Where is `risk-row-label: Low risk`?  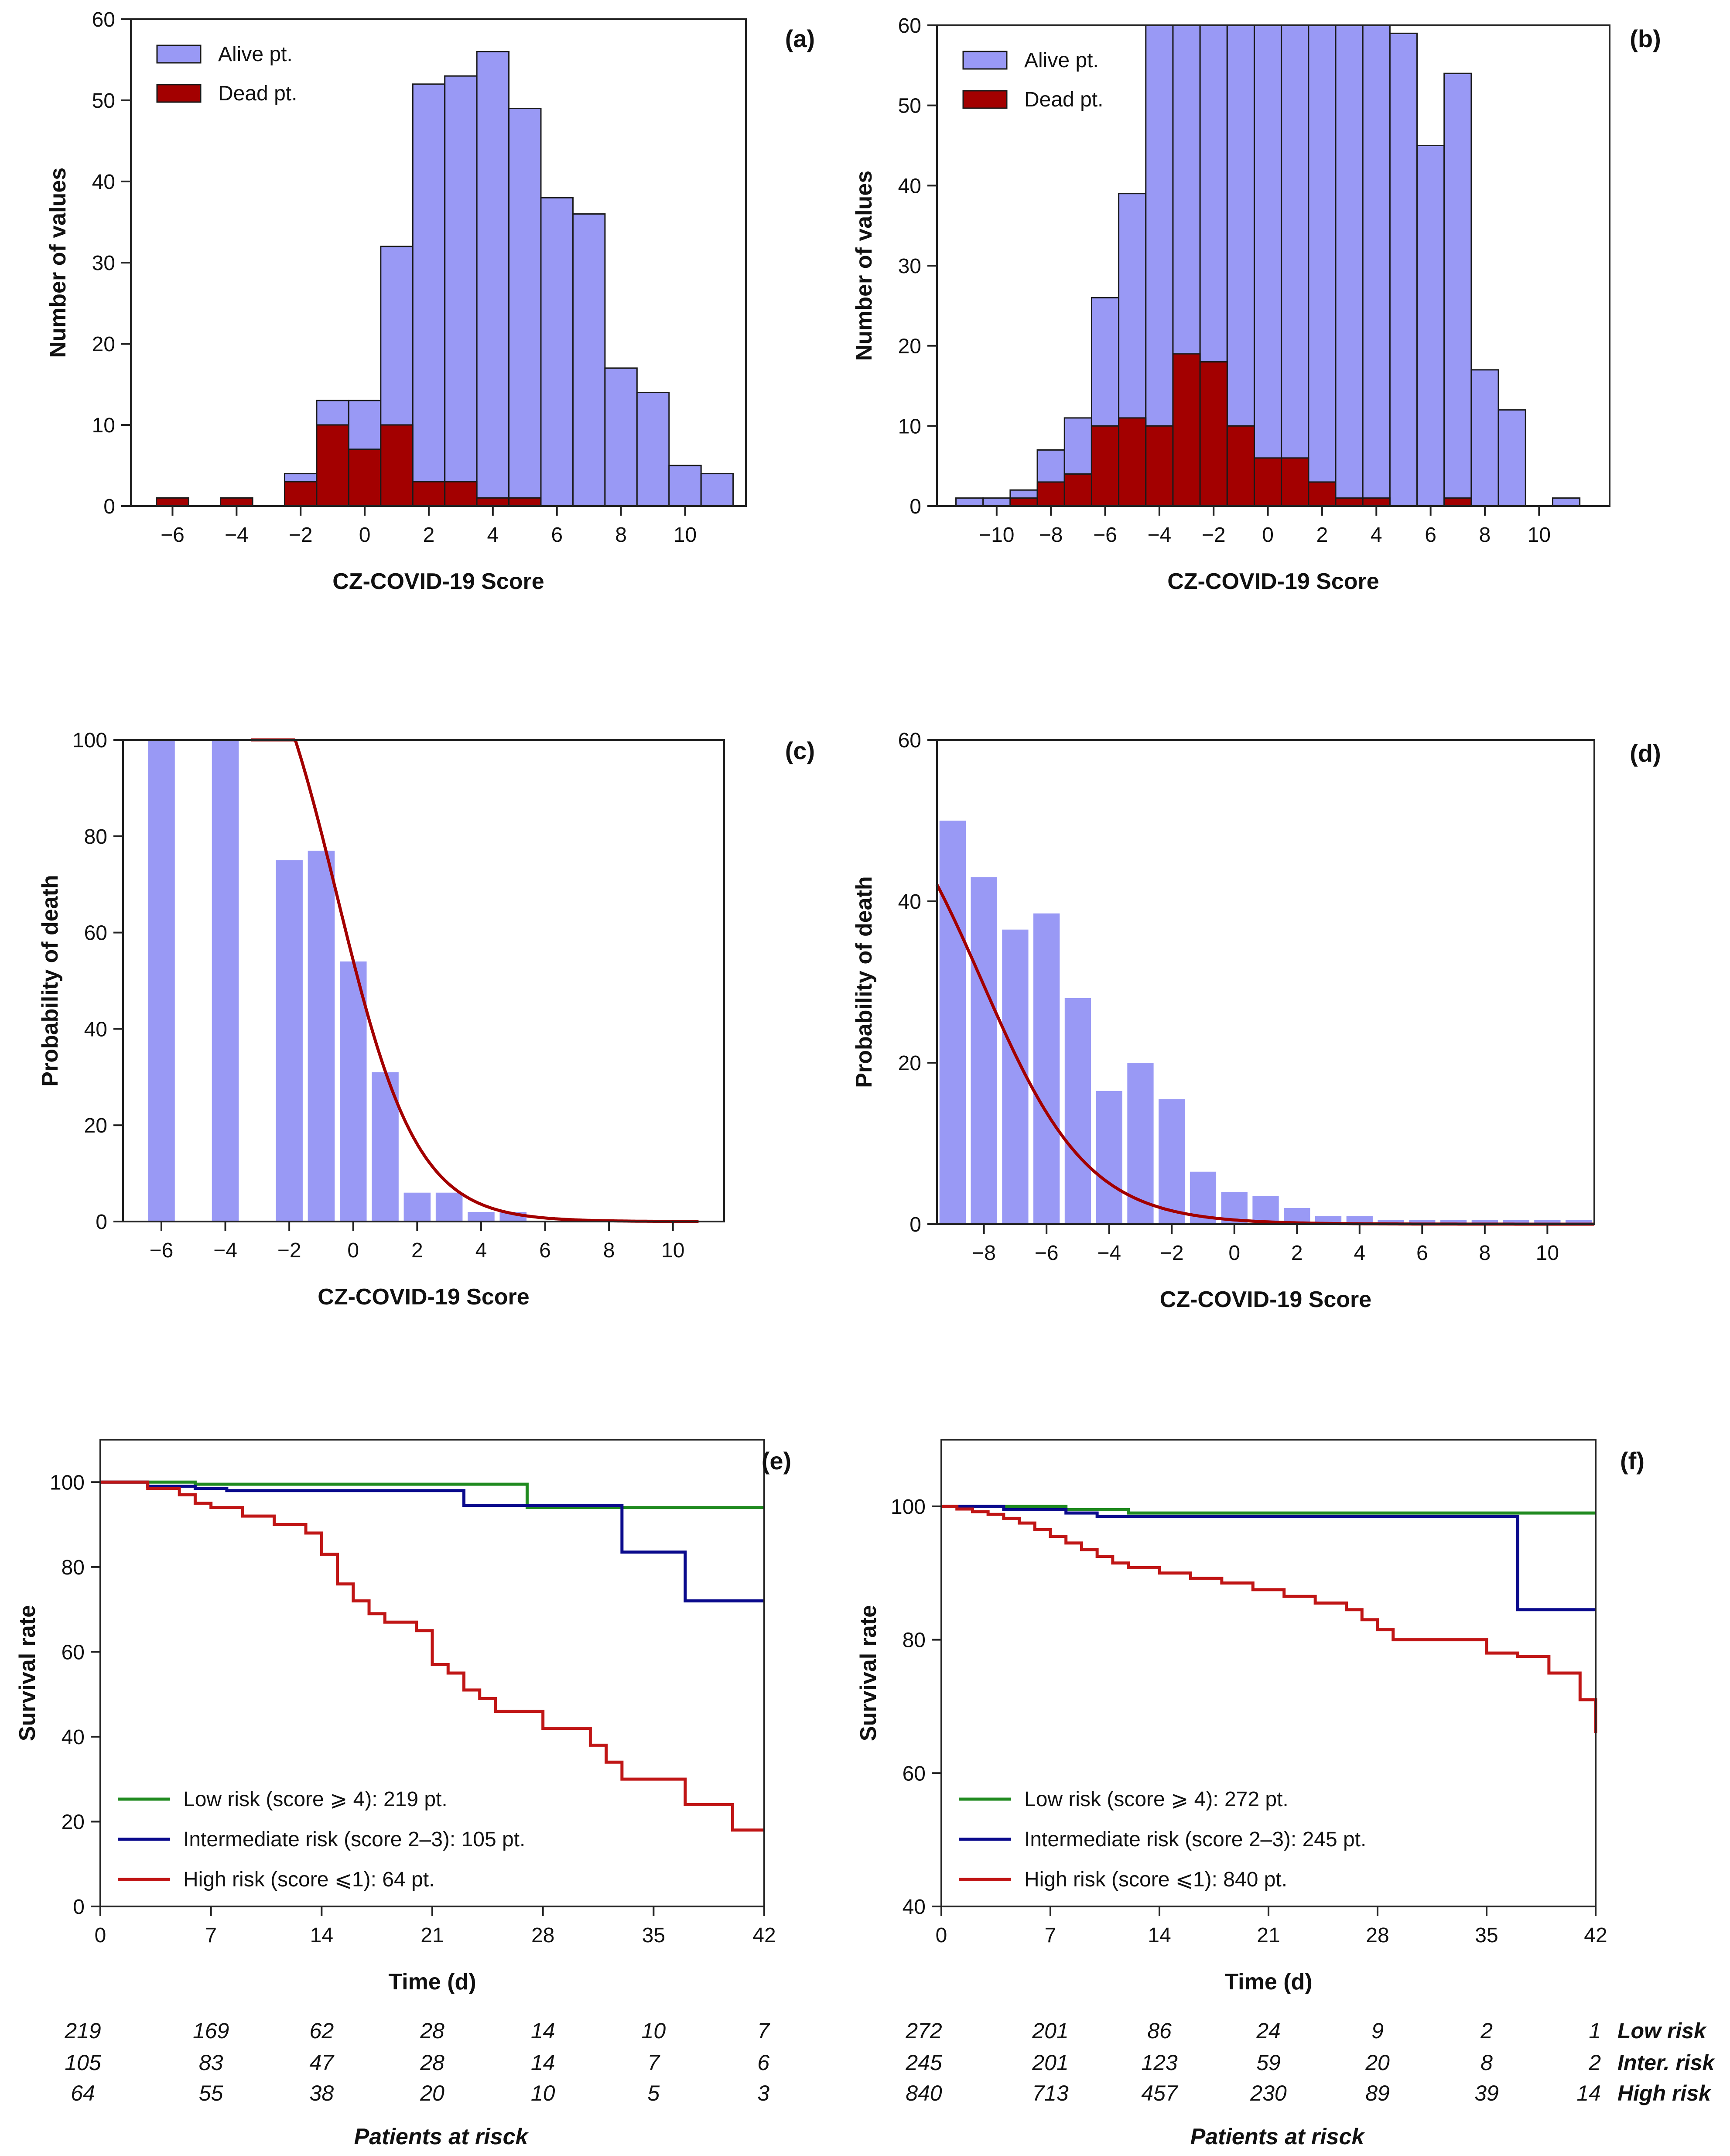 risk-row-label: Low risk is located at coordinates (1662, 2031).